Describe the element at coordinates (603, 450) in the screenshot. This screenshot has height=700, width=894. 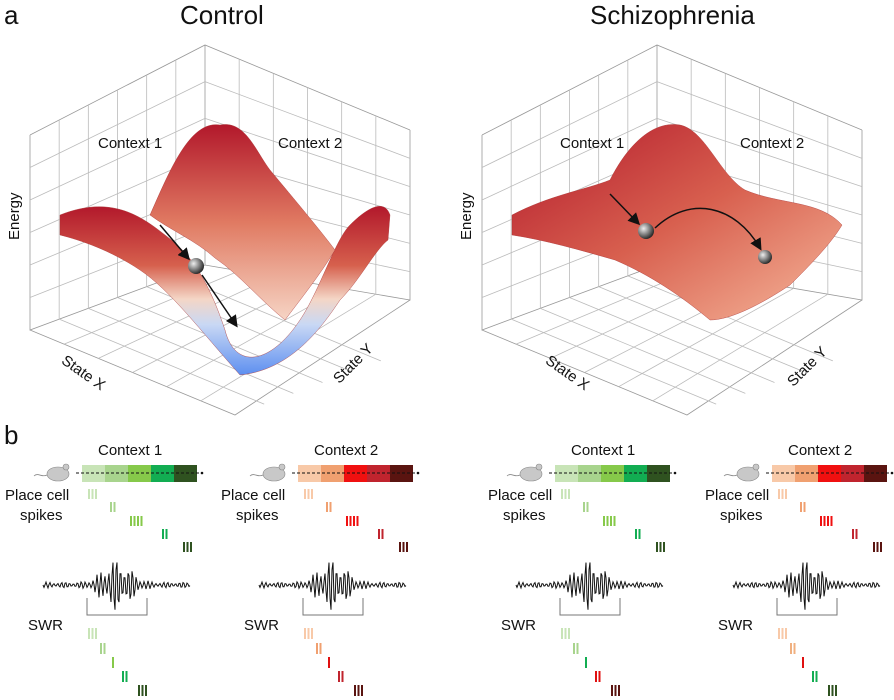
I see `track-context-label: Context 1` at that location.